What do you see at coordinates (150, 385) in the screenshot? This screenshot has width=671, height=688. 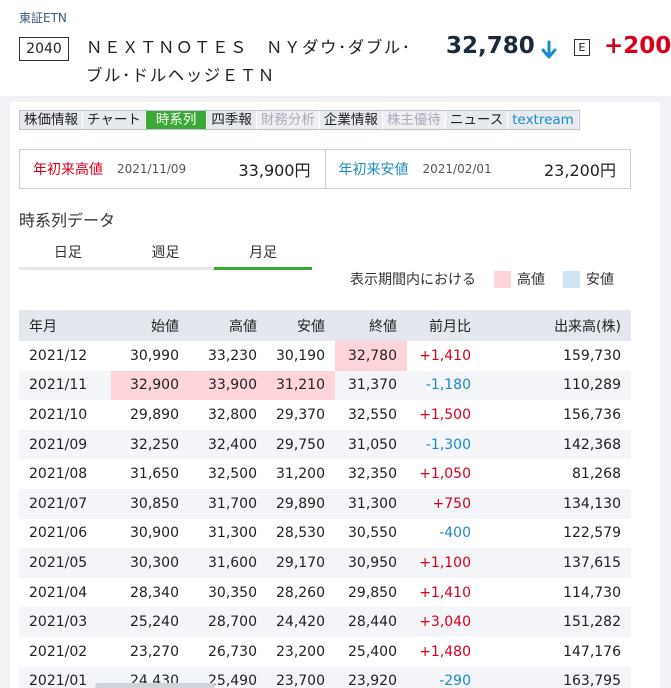 I see `table-cell: 32,900` at bounding box center [150, 385].